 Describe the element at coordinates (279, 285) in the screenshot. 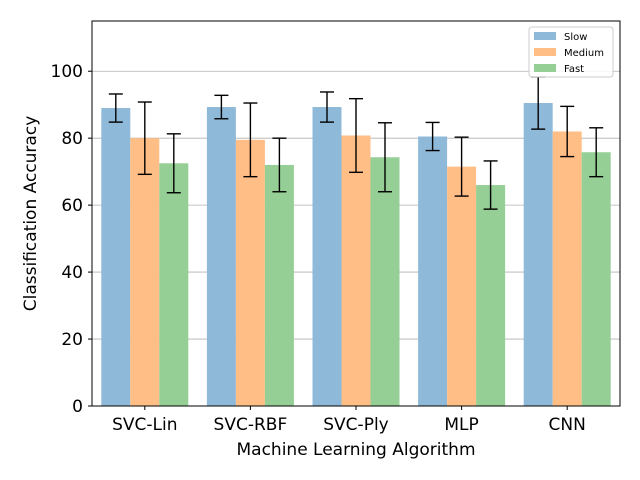

I see `bar-fast-svc-rbf` at that location.